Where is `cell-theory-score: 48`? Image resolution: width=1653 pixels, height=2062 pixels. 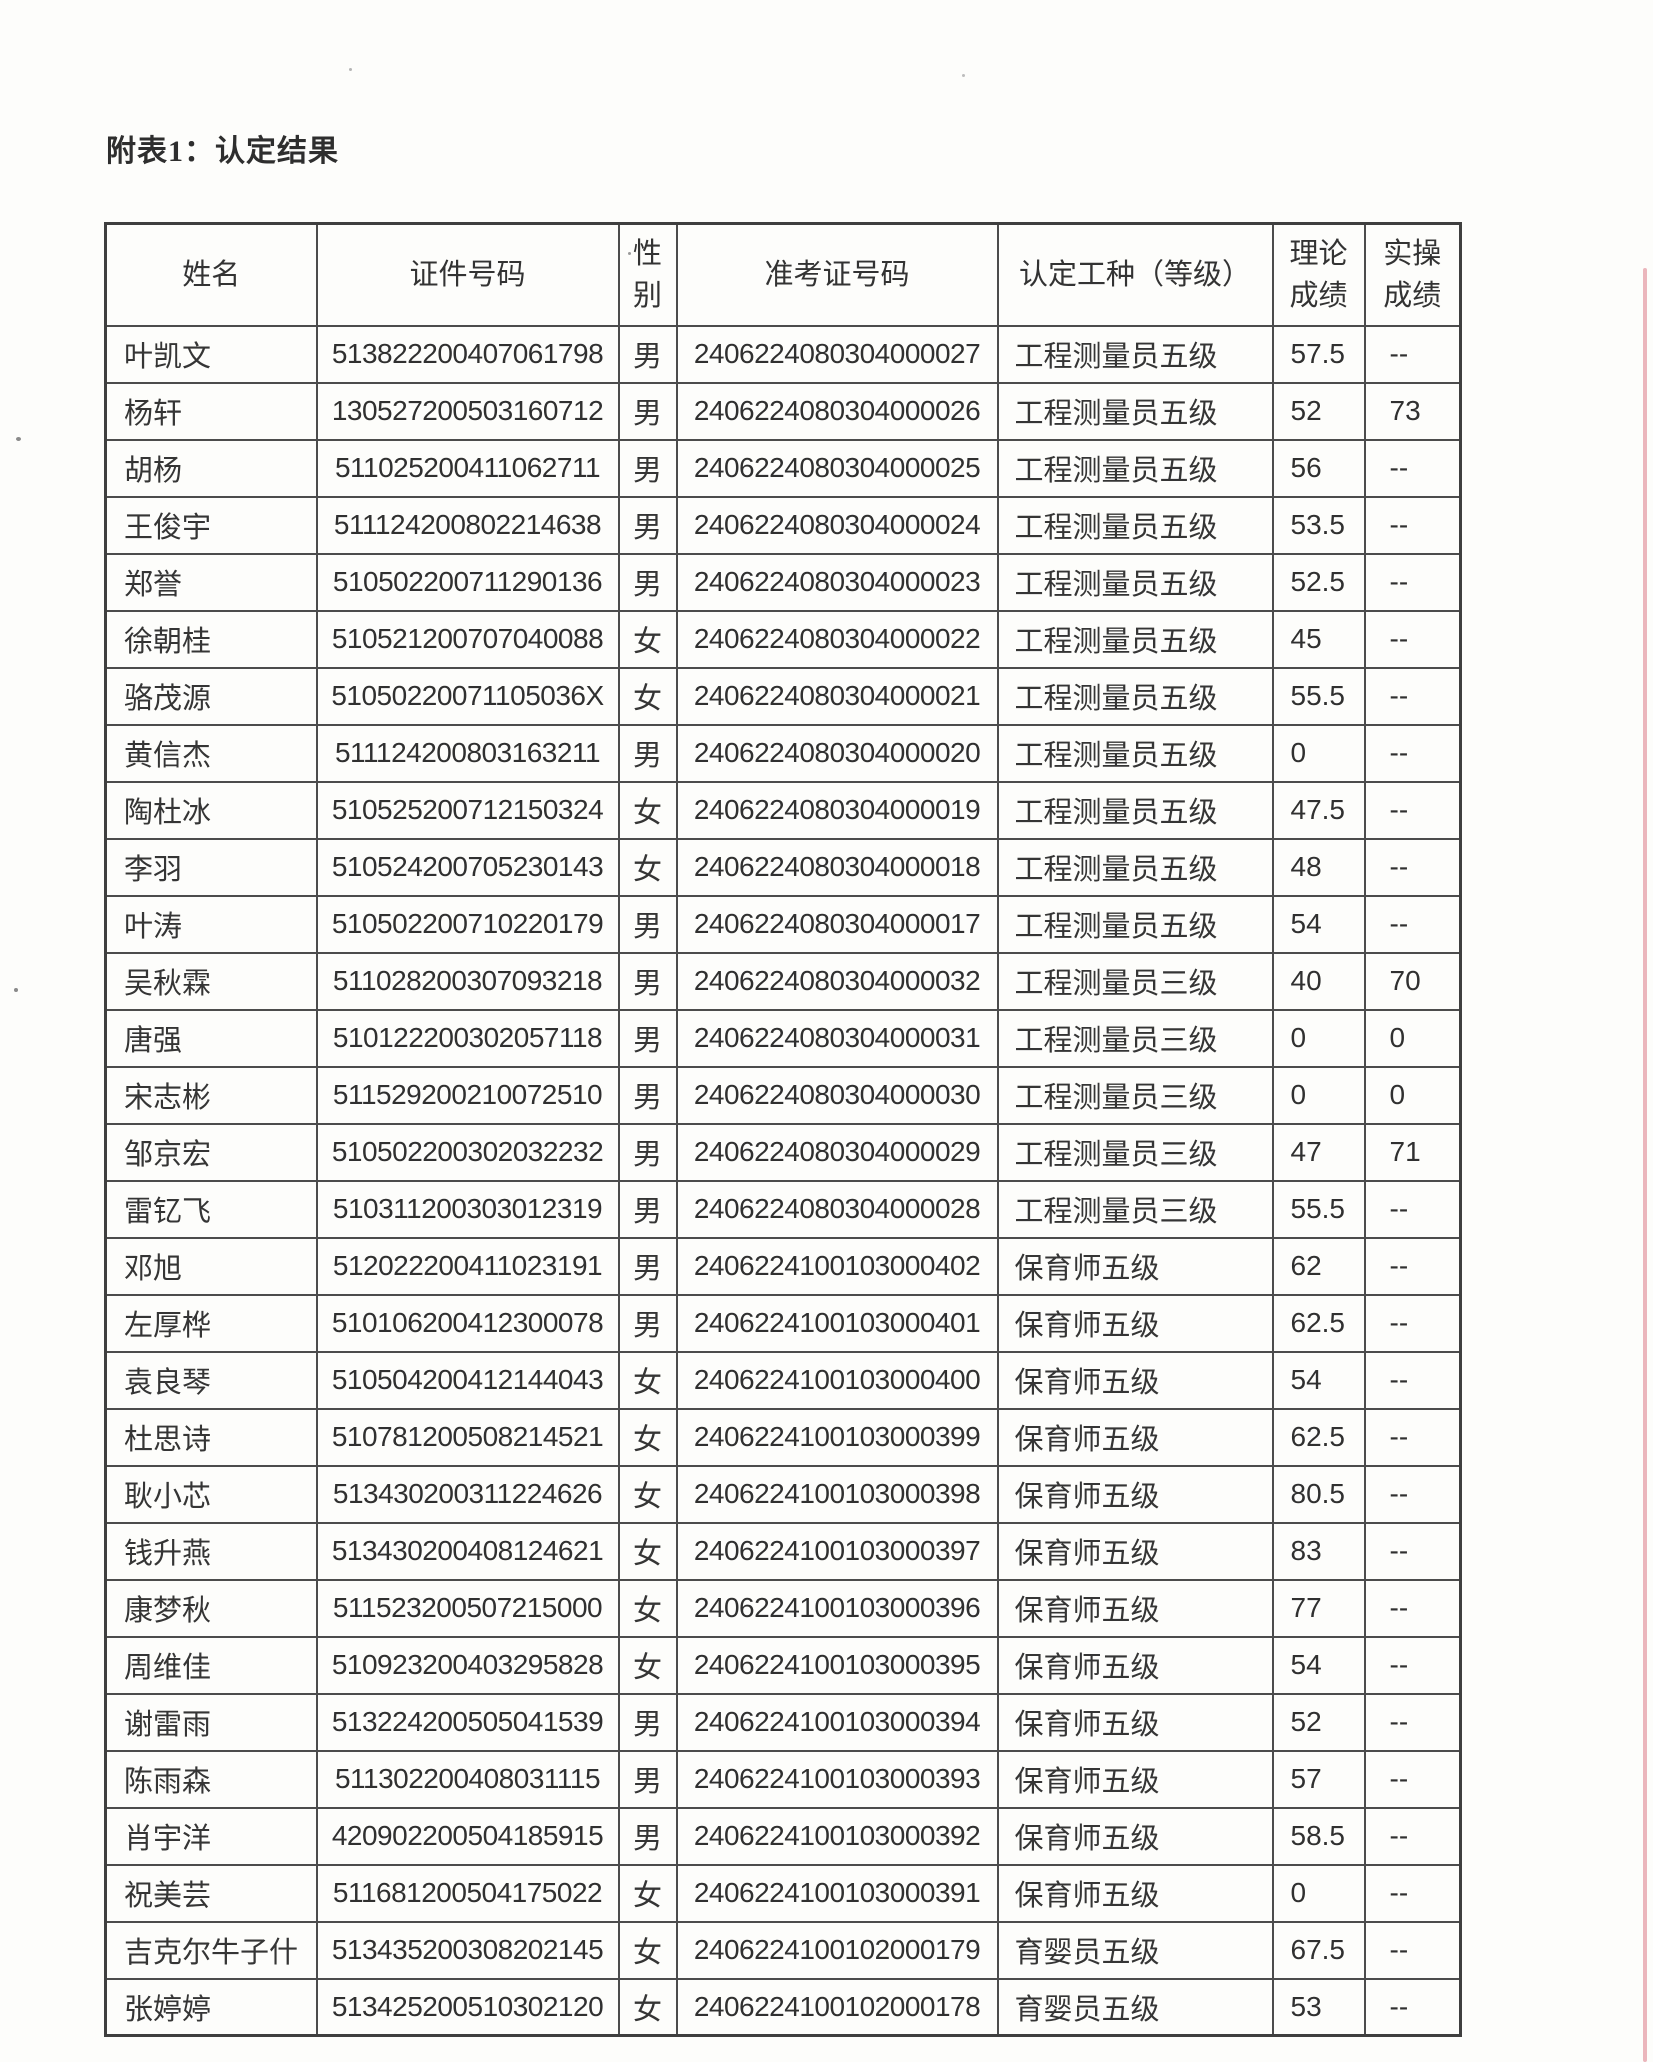 cell-theory-score: 48 is located at coordinates (1318, 867).